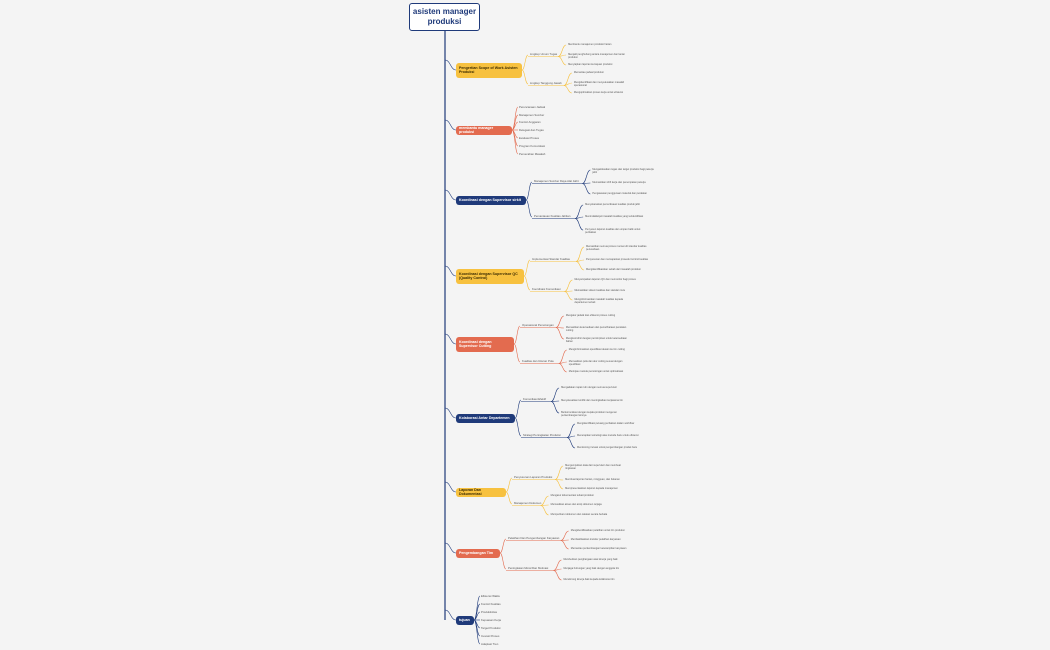  What do you see at coordinates (532, 106) in the screenshot?
I see `list-item: Perencanaan Jadwal` at bounding box center [532, 106].